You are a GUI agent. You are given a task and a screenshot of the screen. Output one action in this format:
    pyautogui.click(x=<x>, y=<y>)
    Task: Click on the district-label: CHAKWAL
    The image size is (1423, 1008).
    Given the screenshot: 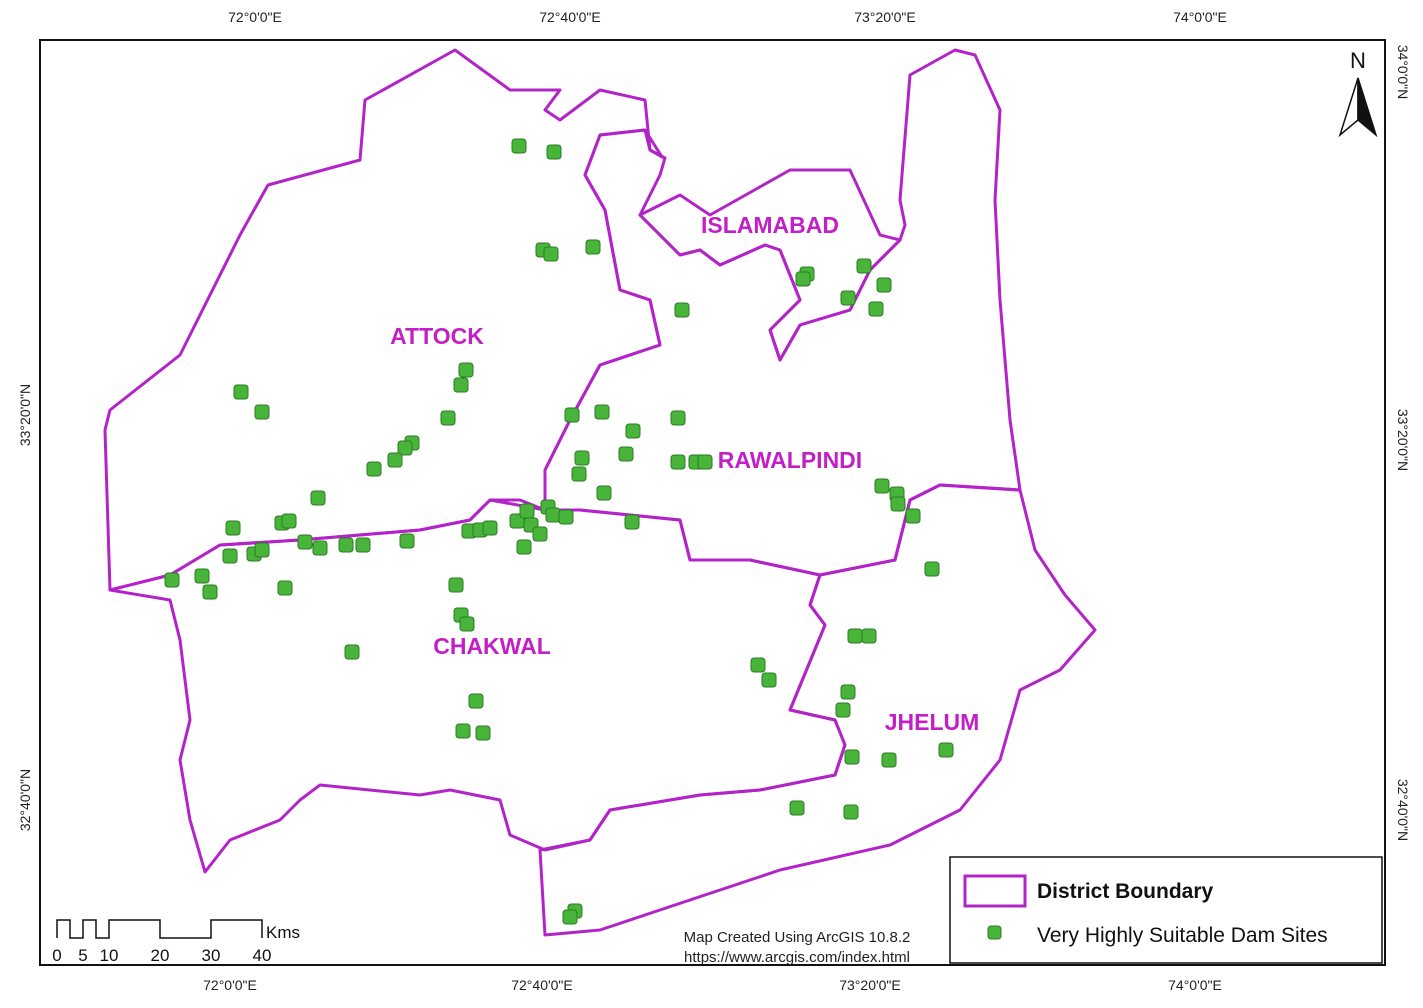 What is the action you would take?
    pyautogui.click(x=492, y=646)
    